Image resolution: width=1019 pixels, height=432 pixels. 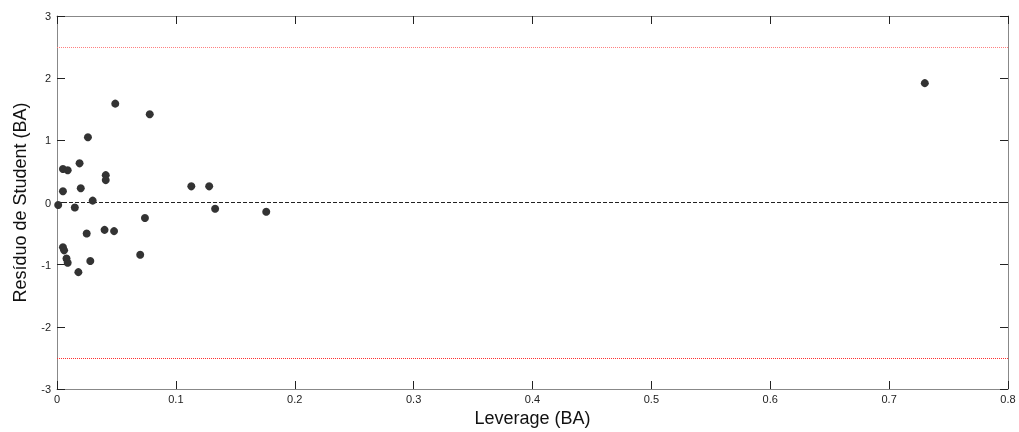 What do you see at coordinates (46, 264) in the screenshot?
I see `y-tick-label: -1` at bounding box center [46, 264].